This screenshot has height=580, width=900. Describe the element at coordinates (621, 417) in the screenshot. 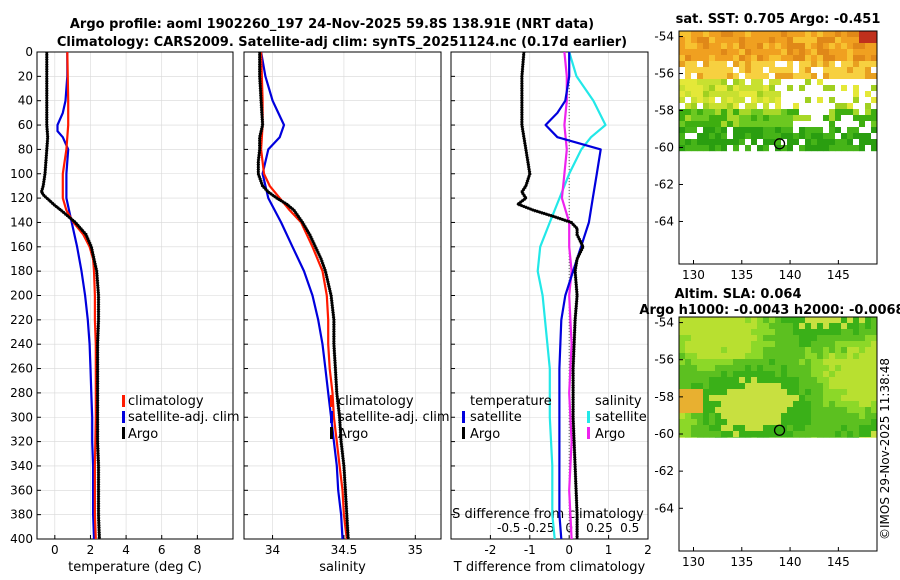

I see `legend-label-sal-satellite: satellite` at that location.